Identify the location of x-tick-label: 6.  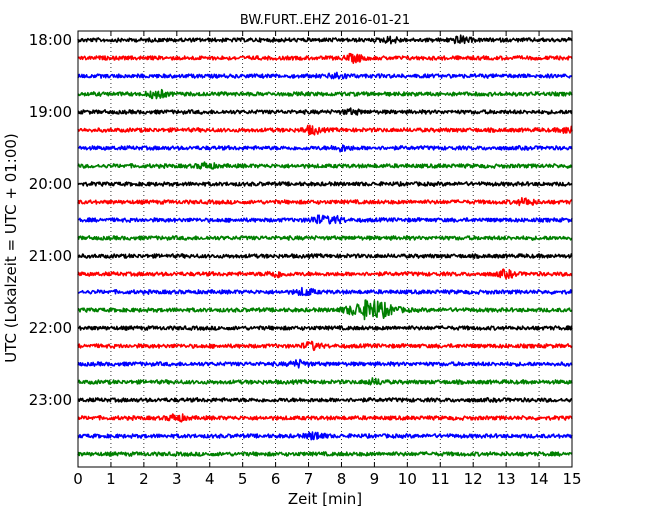
(276, 479).